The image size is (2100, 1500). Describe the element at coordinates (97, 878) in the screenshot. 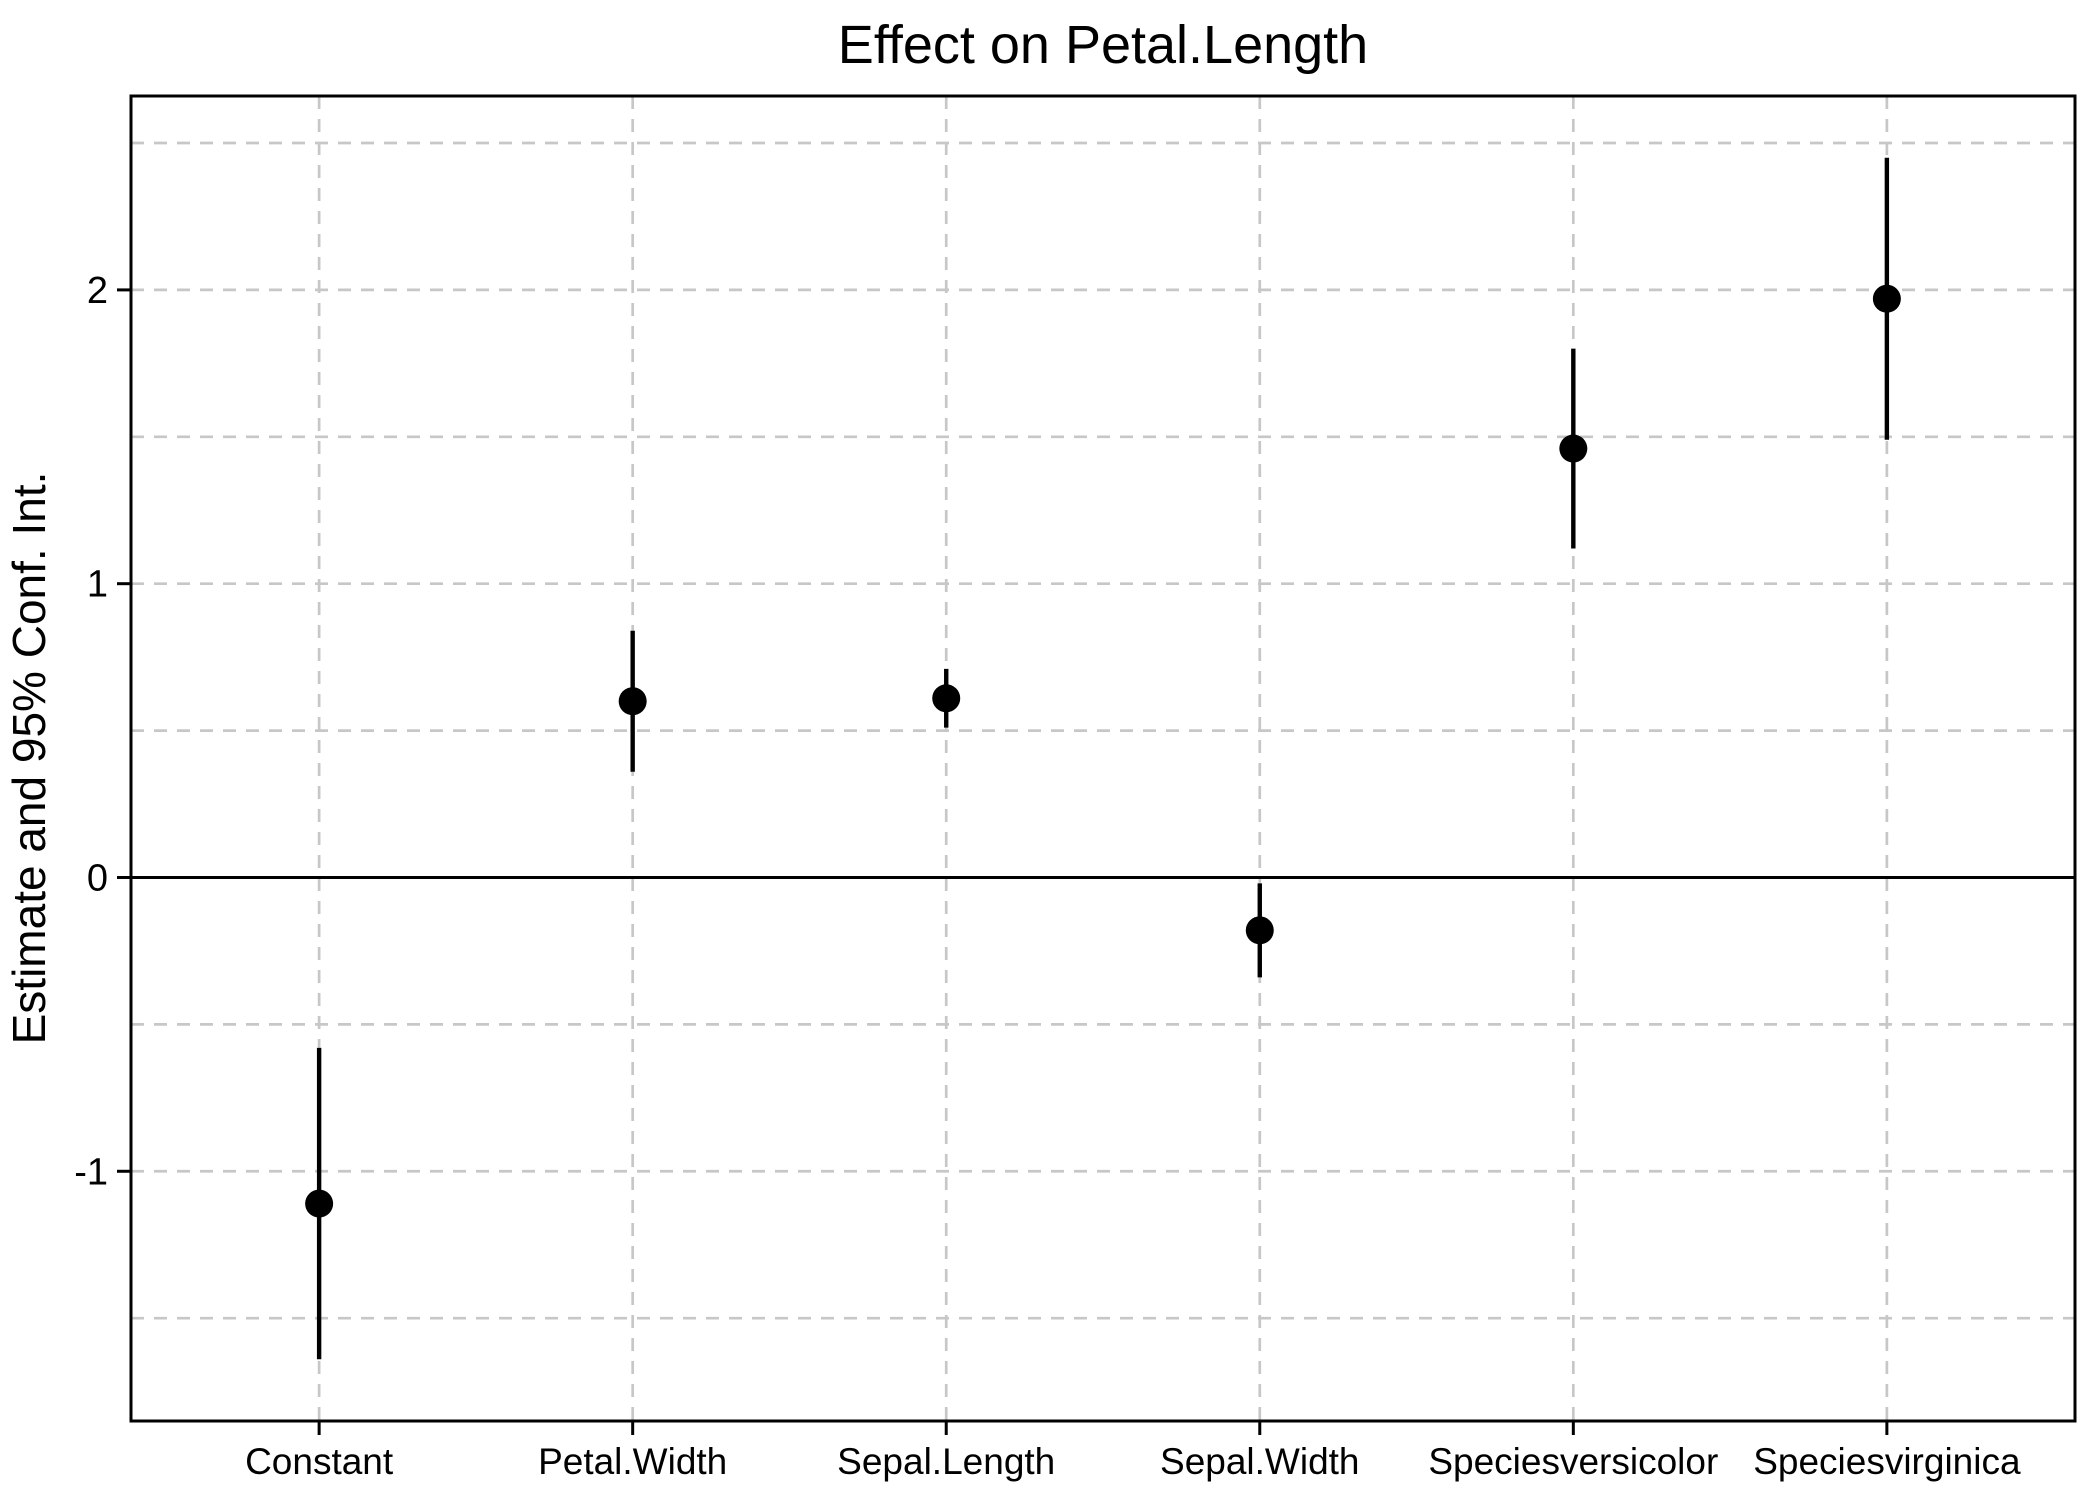

I see `y-tick-label: 0` at that location.